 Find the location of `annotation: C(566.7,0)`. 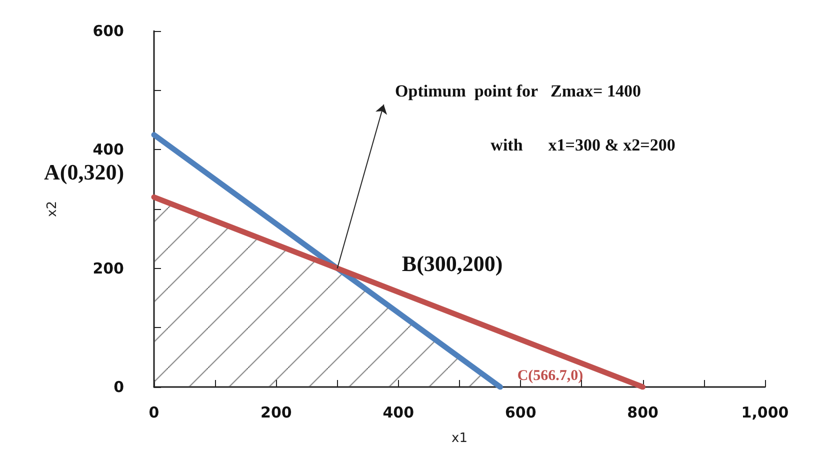

annotation: C(566.7,0) is located at coordinates (550, 376).